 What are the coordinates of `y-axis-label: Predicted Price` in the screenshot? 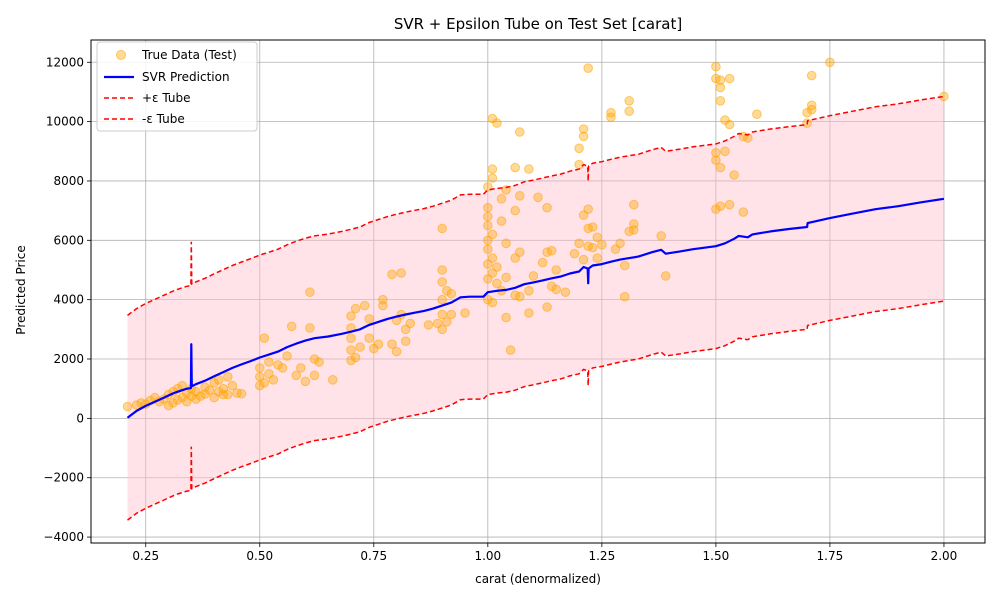 It's located at (21, 289).